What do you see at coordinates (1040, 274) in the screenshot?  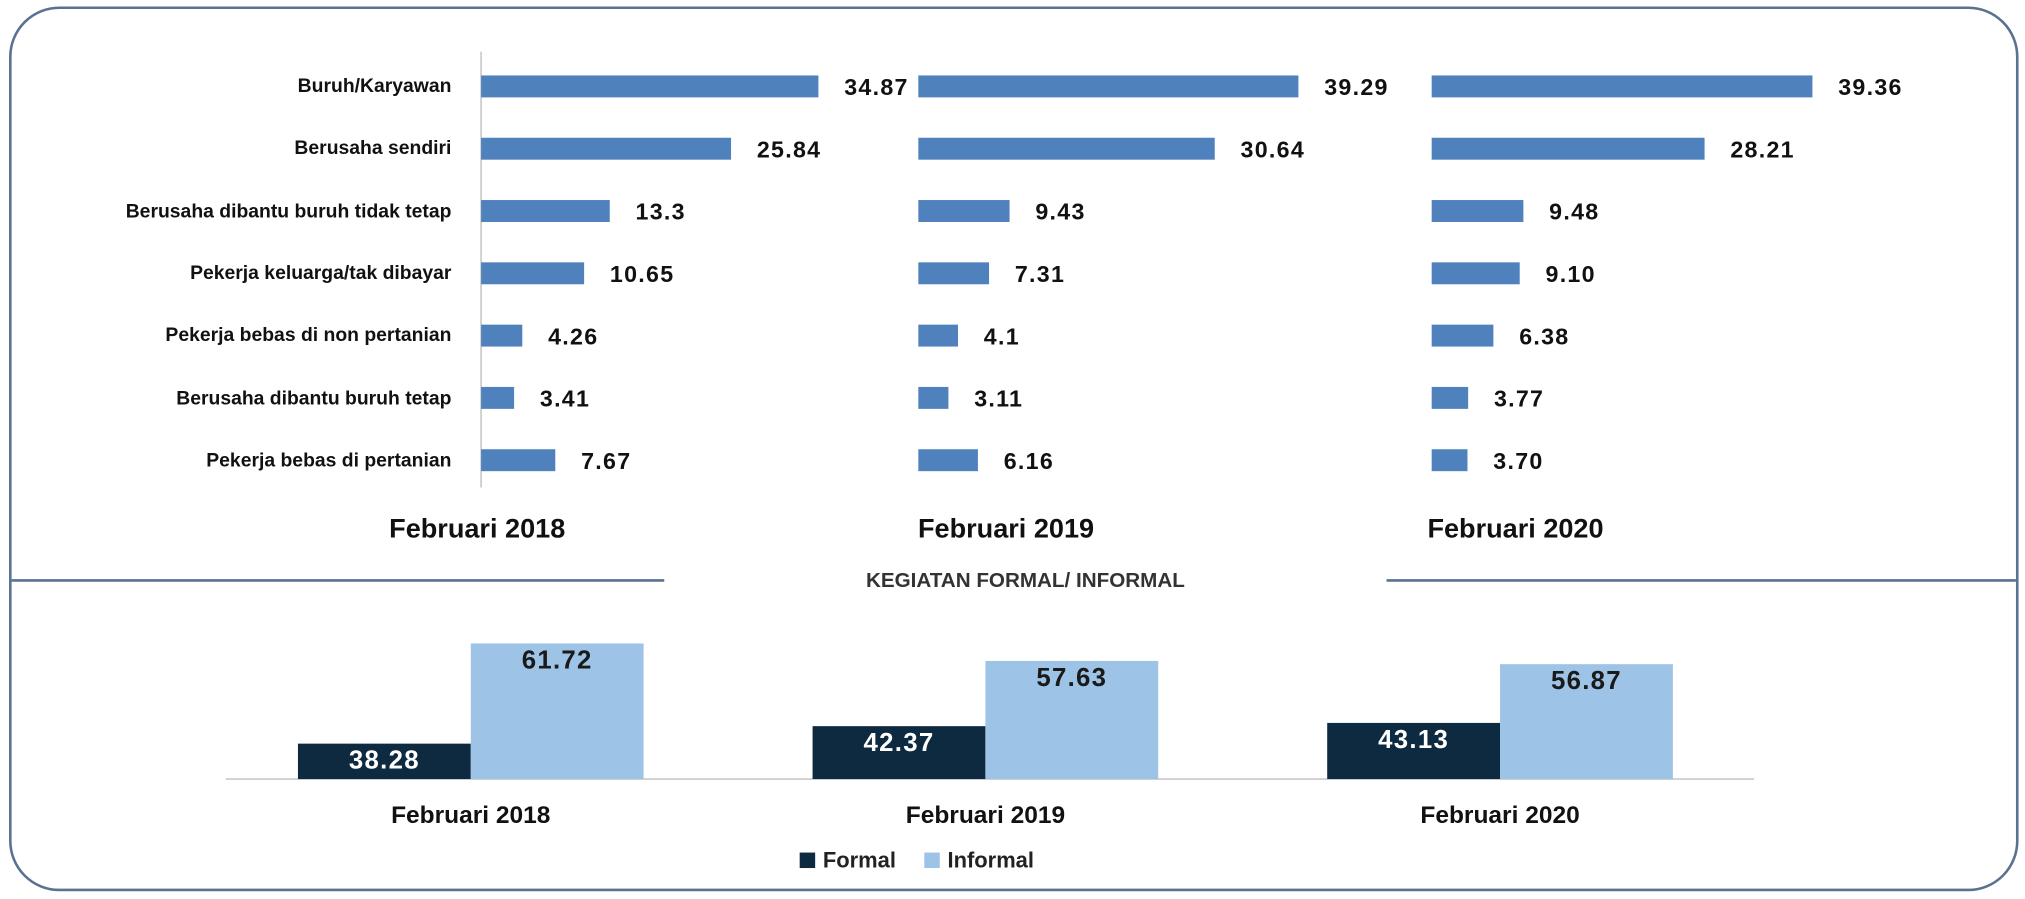 I see `value-label: 7.31` at bounding box center [1040, 274].